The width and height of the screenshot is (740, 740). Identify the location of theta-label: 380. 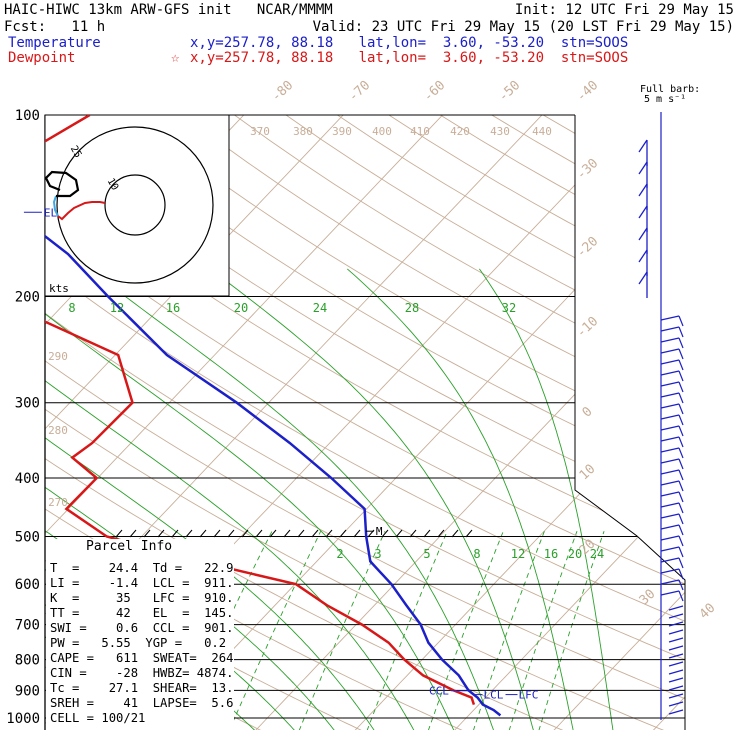
(303, 131).